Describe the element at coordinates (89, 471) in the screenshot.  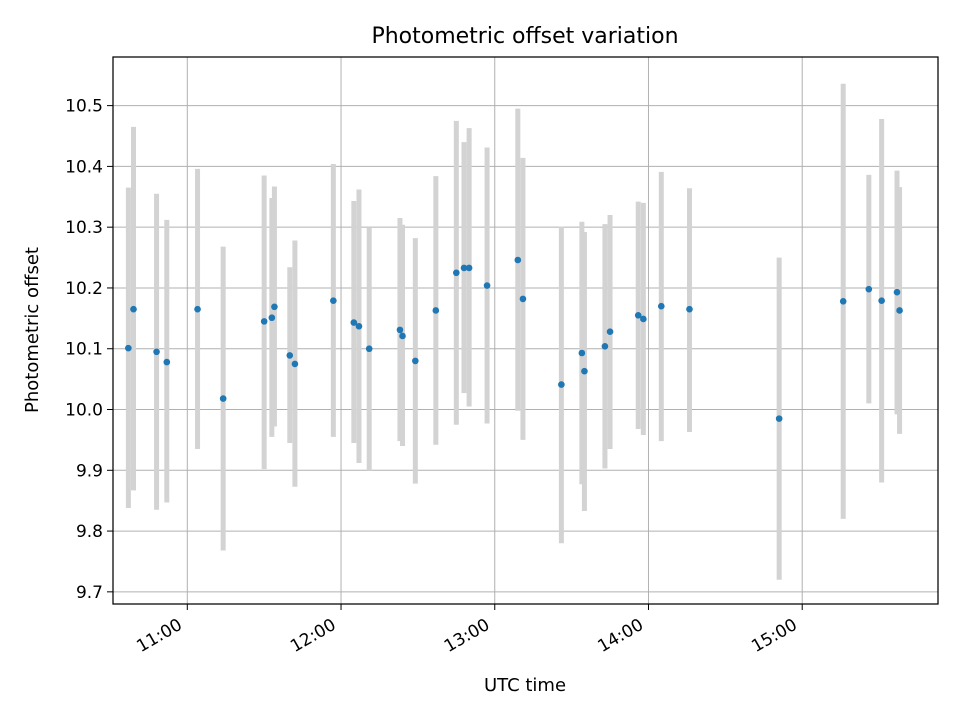
I see `y-tick-label: 9.9` at that location.